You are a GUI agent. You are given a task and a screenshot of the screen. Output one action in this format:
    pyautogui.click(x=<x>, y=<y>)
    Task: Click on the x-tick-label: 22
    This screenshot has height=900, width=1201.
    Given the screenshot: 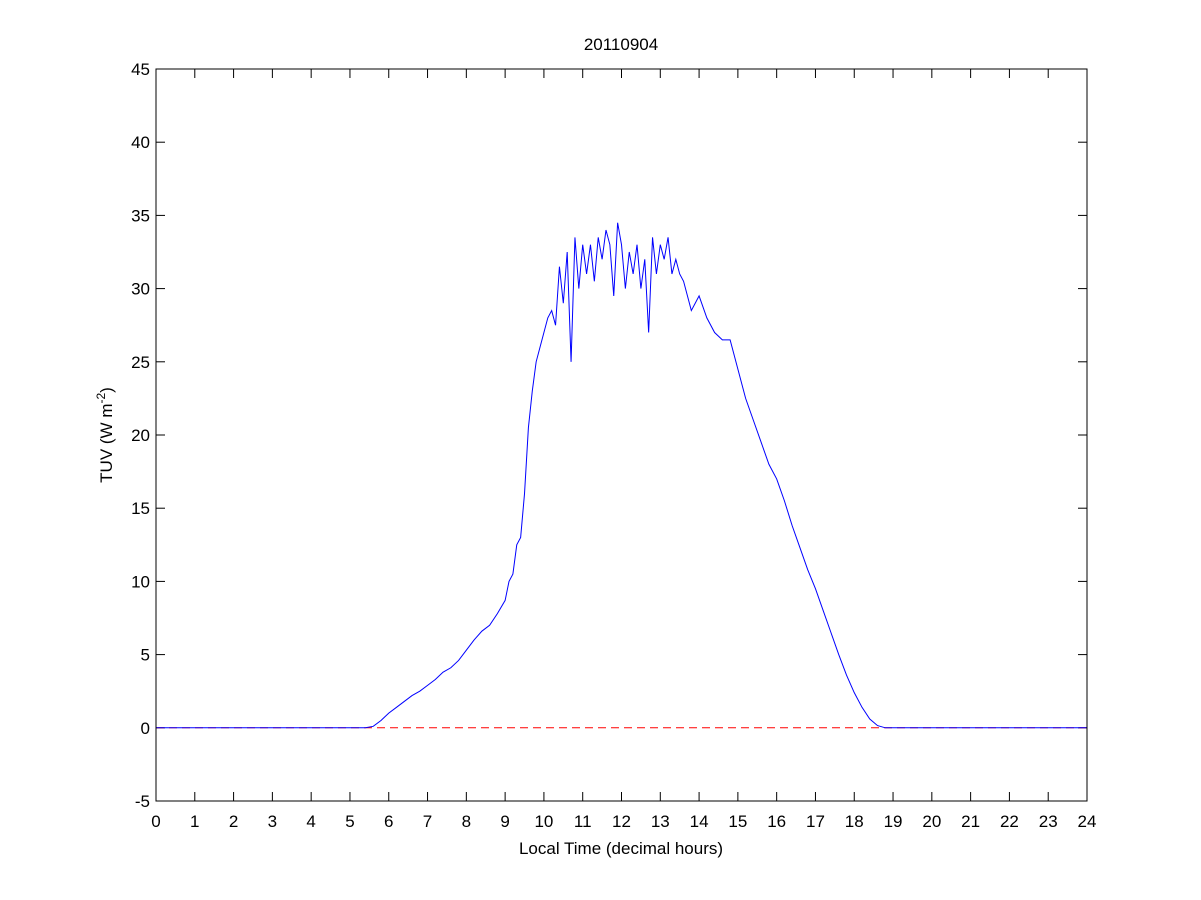 What is the action you would take?
    pyautogui.click(x=1009, y=821)
    